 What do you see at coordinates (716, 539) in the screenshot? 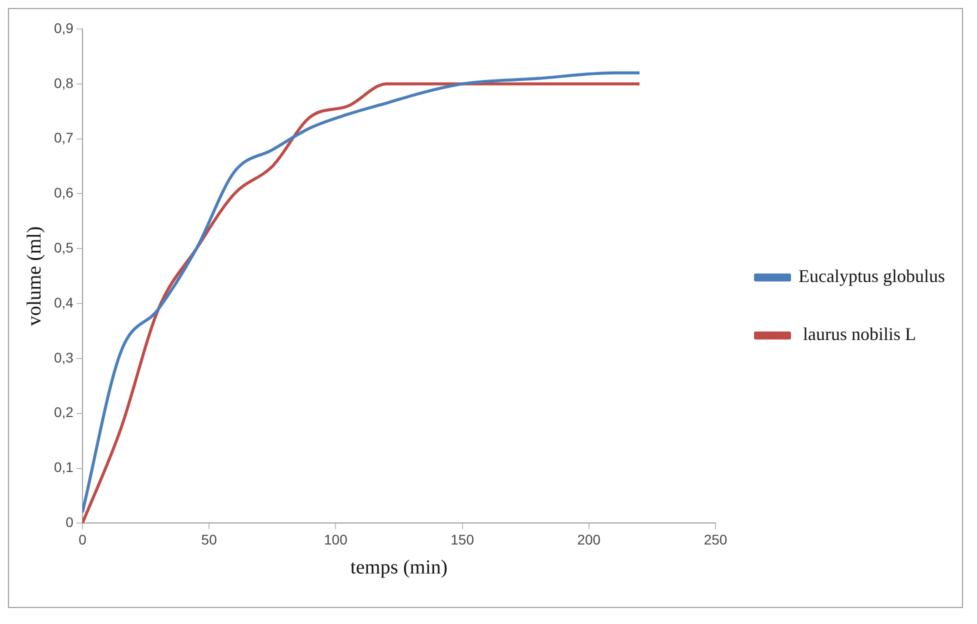
I see `x-tick-label: 250` at bounding box center [716, 539].